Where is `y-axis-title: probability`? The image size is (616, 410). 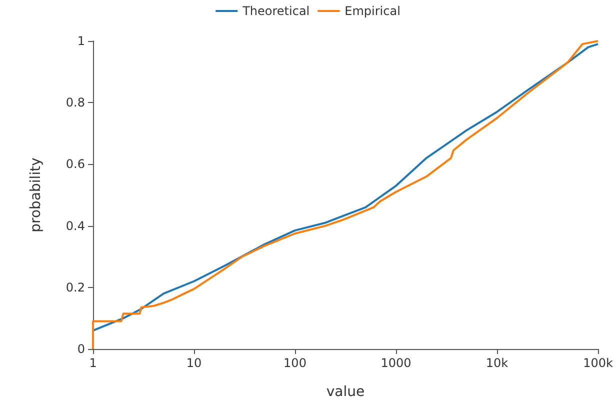 y-axis-title: probability is located at coordinates (36, 195).